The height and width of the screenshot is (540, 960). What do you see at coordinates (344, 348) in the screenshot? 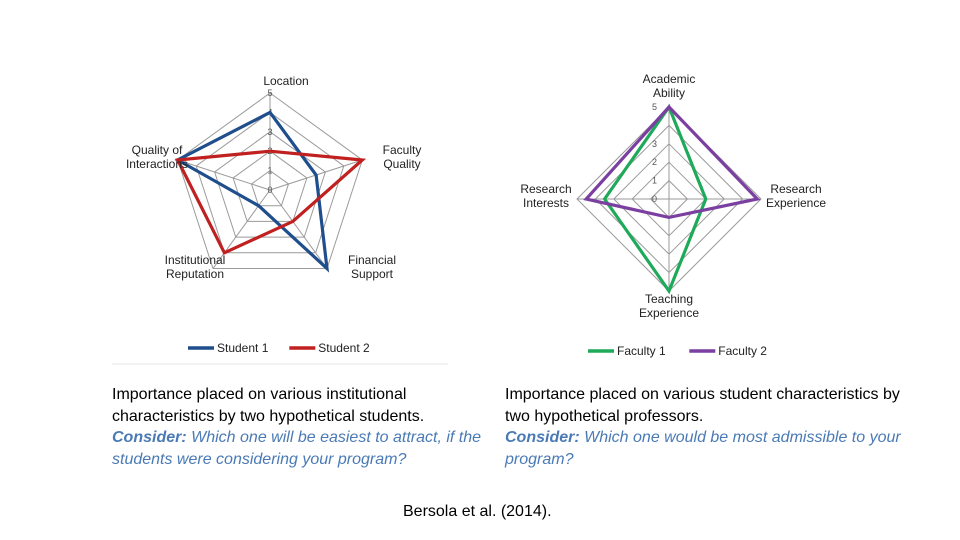
I see `legend-label-student-2: Student 2` at bounding box center [344, 348].